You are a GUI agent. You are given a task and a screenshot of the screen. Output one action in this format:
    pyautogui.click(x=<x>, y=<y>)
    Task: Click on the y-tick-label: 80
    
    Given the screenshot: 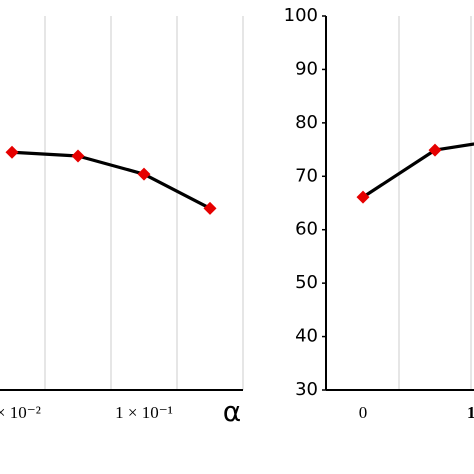 What is the action you would take?
    pyautogui.click(x=306, y=122)
    